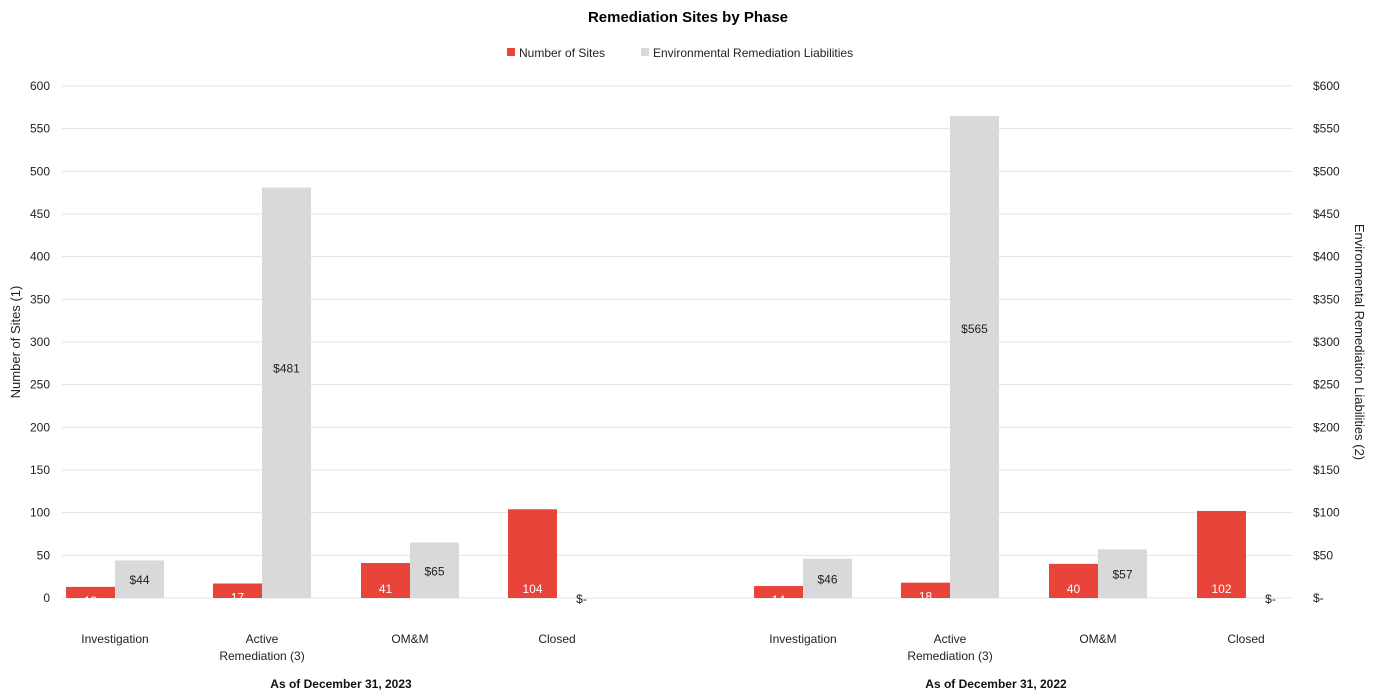 Image resolution: width=1377 pixels, height=697 pixels. Describe the element at coordinates (40, 299) in the screenshot. I see `left-tick-label: 350` at that location.